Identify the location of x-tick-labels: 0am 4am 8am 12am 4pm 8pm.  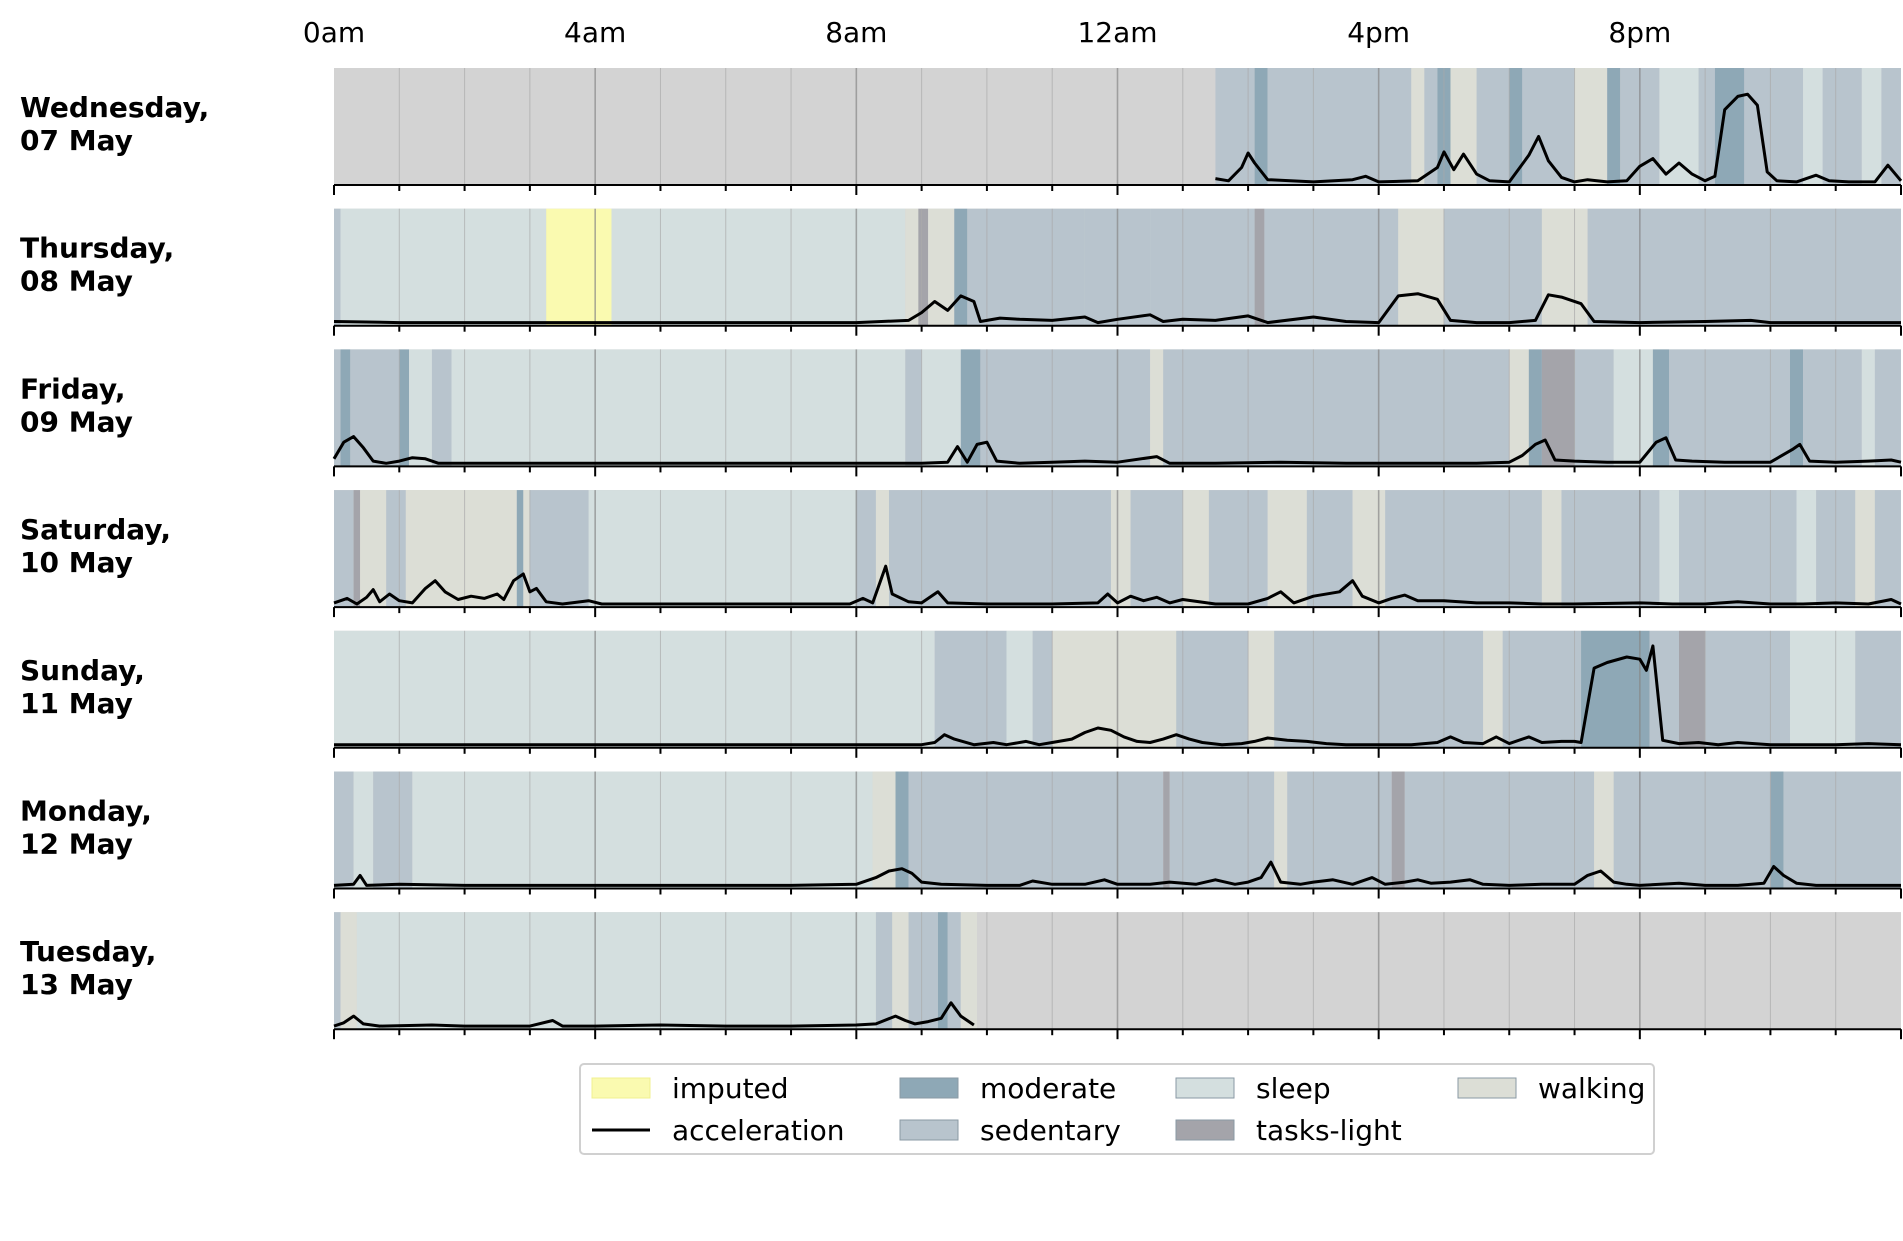
(987, 32).